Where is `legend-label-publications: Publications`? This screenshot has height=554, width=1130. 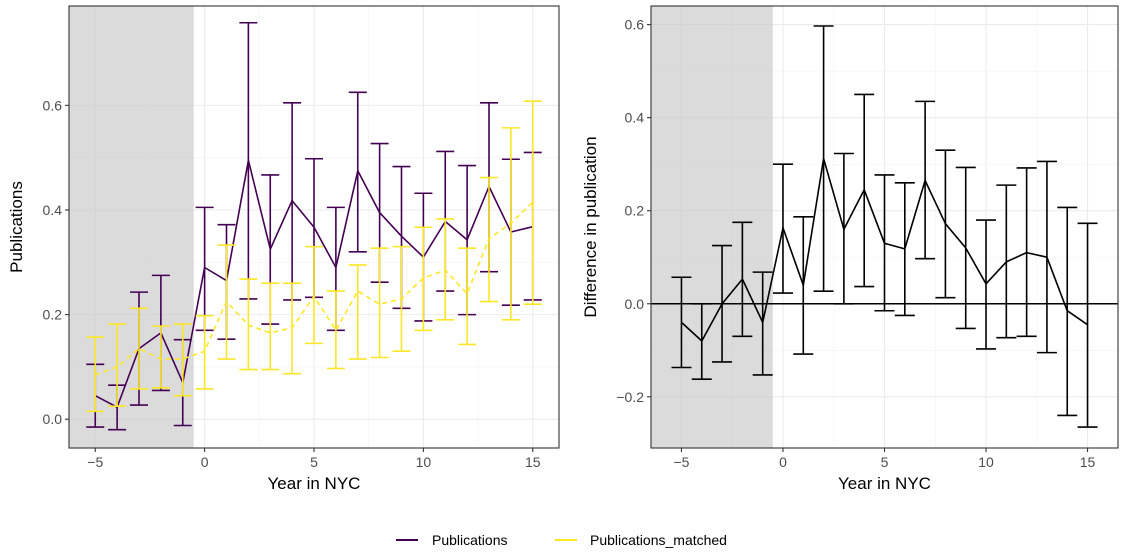
legend-label-publications: Publications is located at coordinates (470, 540).